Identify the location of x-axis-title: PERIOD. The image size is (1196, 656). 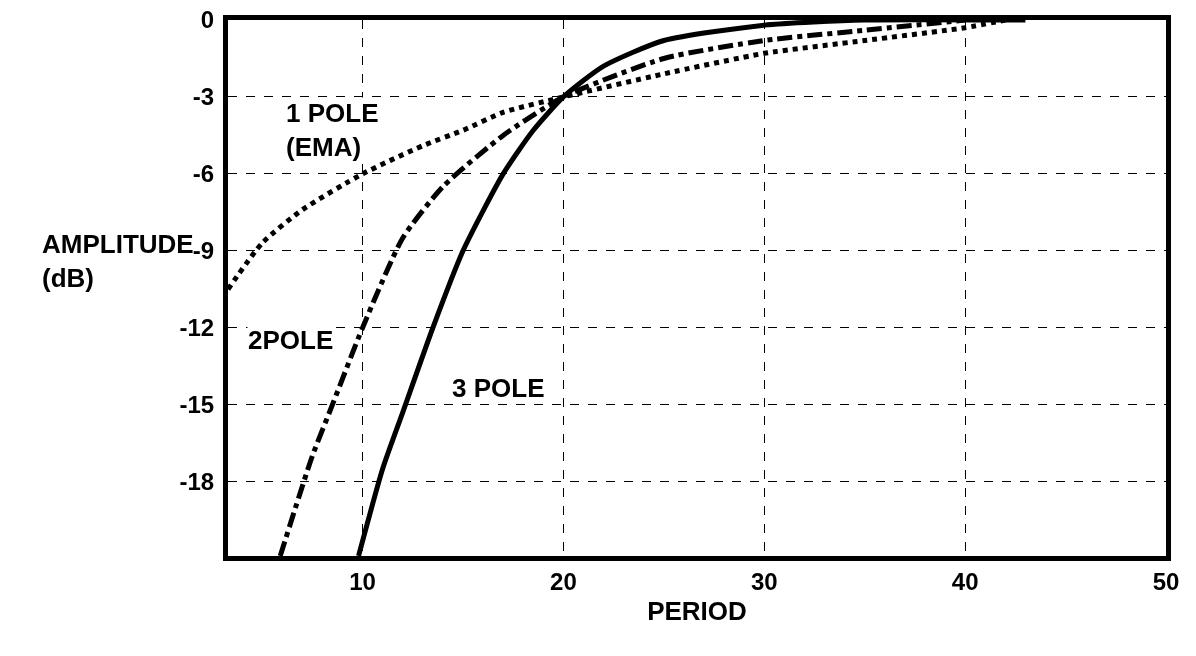
(697, 611).